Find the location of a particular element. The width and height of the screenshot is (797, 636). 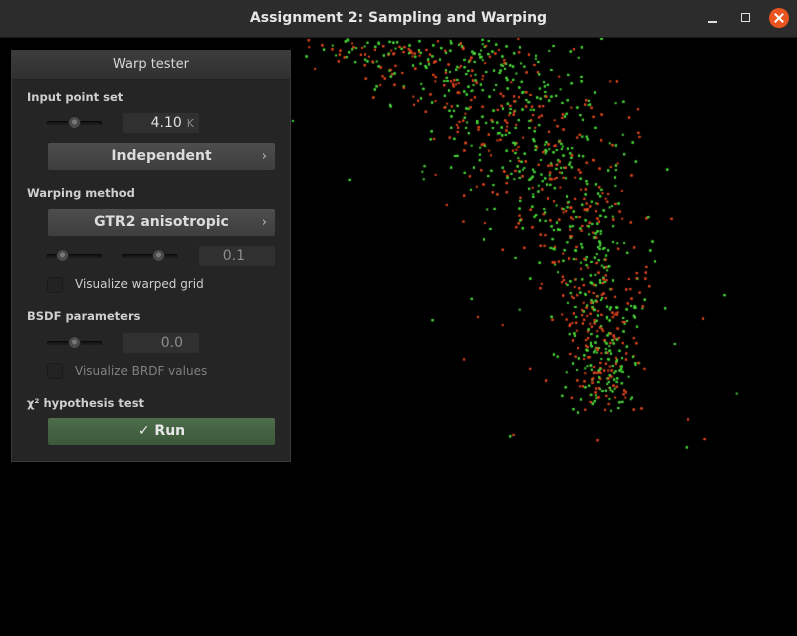

close-button is located at coordinates (779, 18).